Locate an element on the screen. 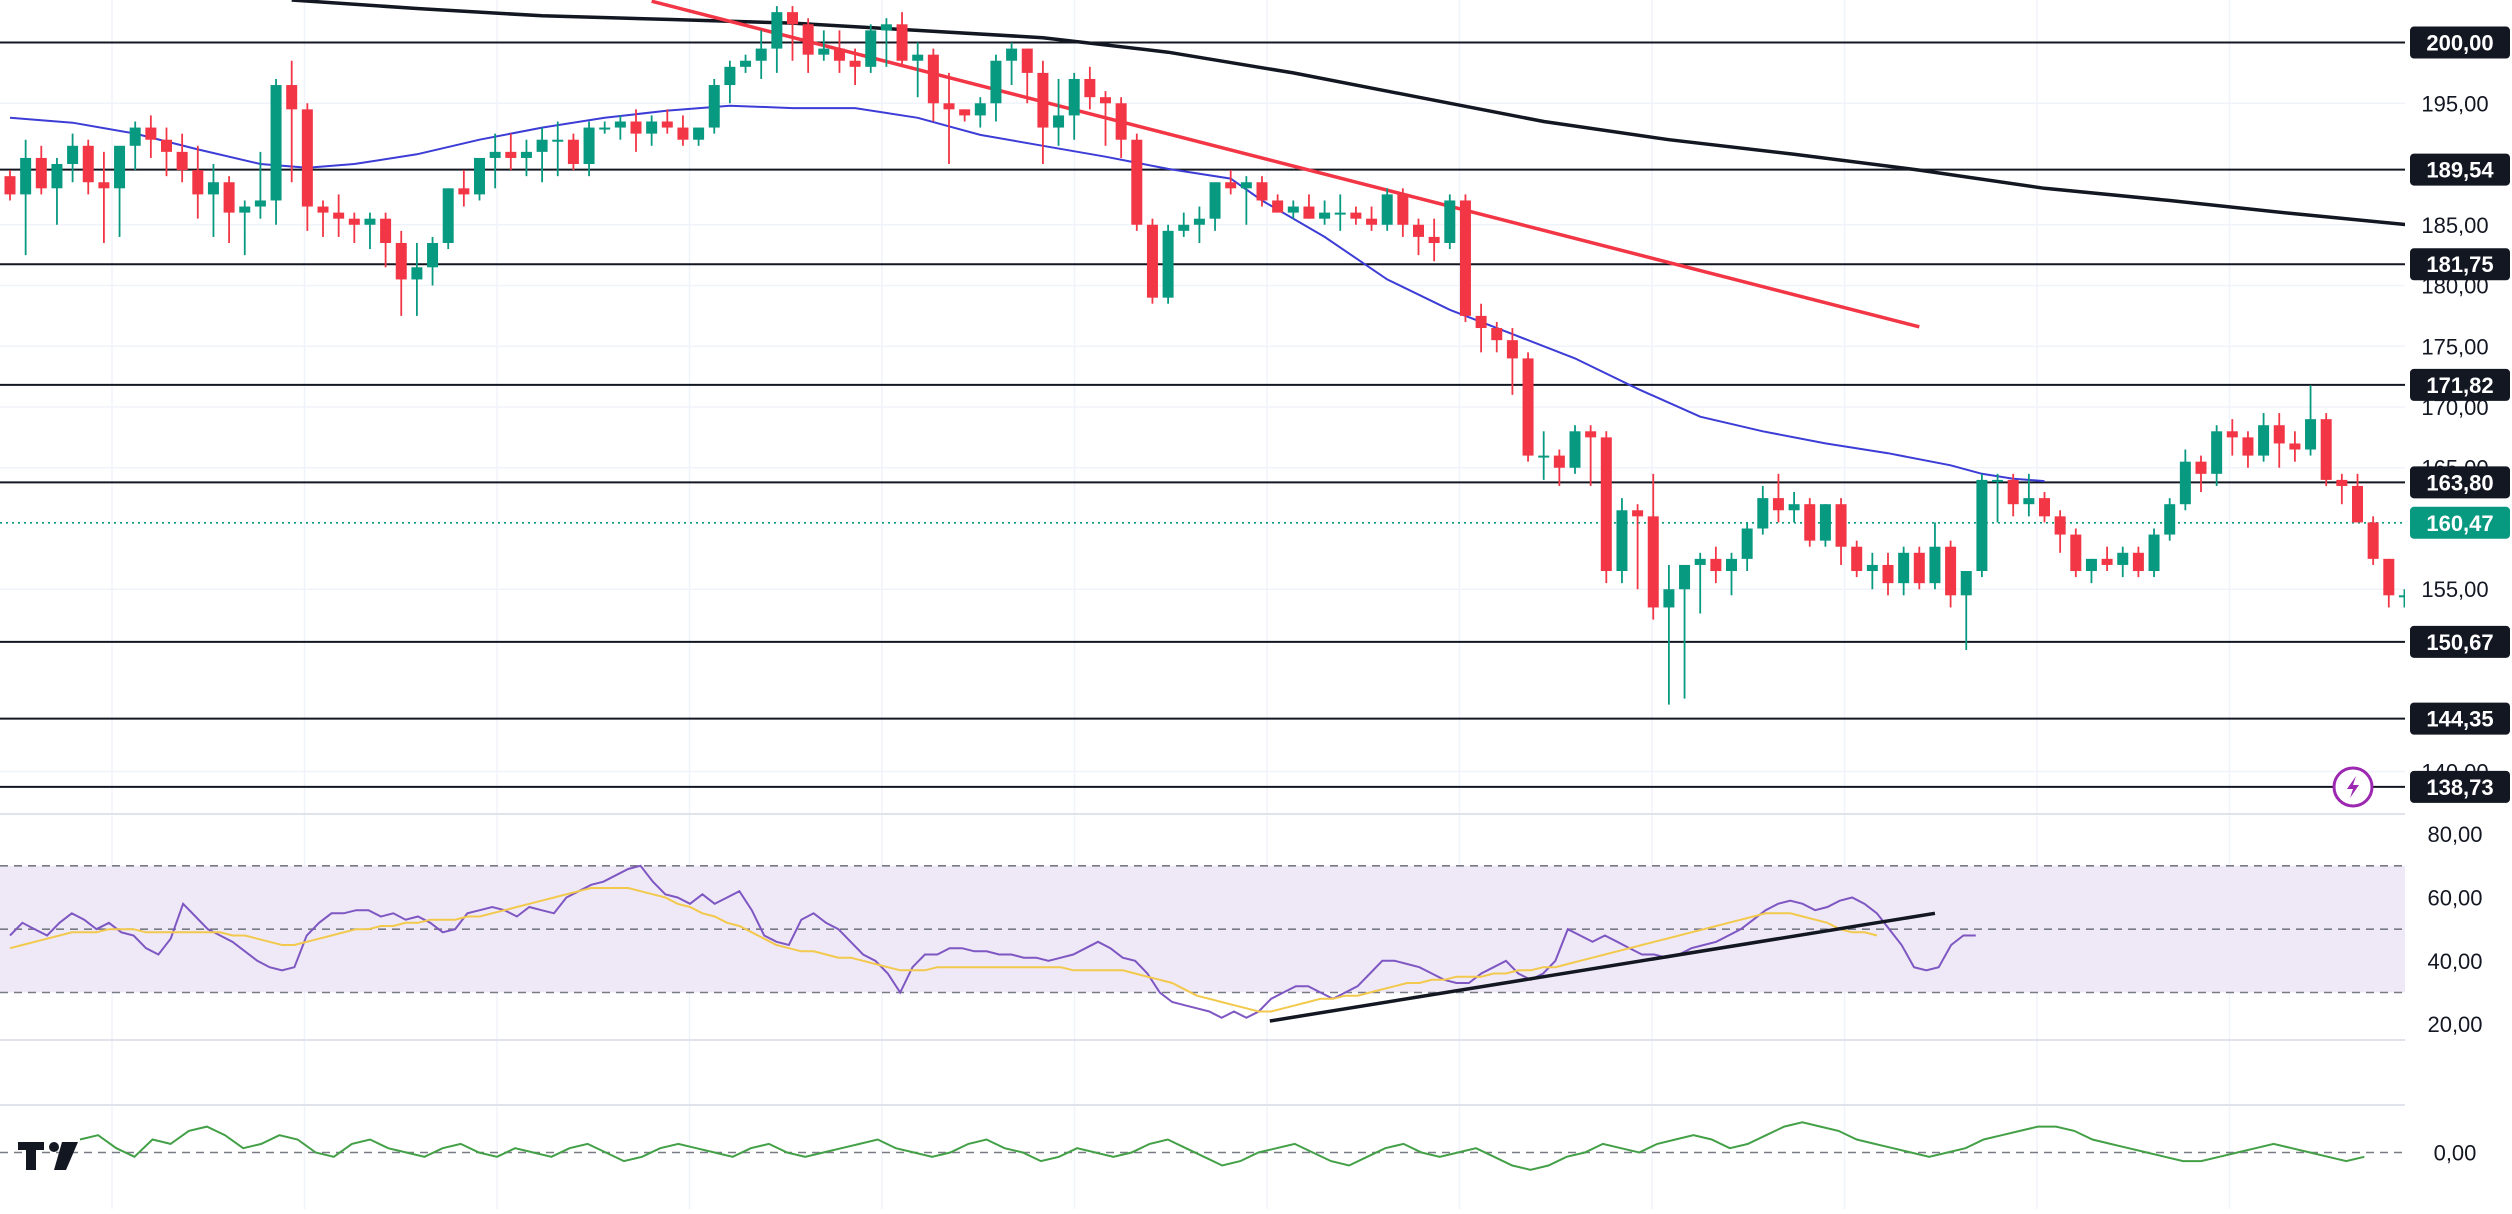  level-price-tag-label: 163,80 is located at coordinates (2459, 482).